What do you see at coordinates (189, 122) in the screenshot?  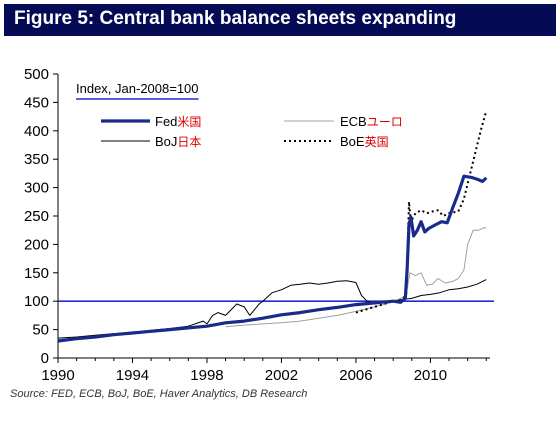 I see `legend-label-cjk-fed: 米国` at bounding box center [189, 122].